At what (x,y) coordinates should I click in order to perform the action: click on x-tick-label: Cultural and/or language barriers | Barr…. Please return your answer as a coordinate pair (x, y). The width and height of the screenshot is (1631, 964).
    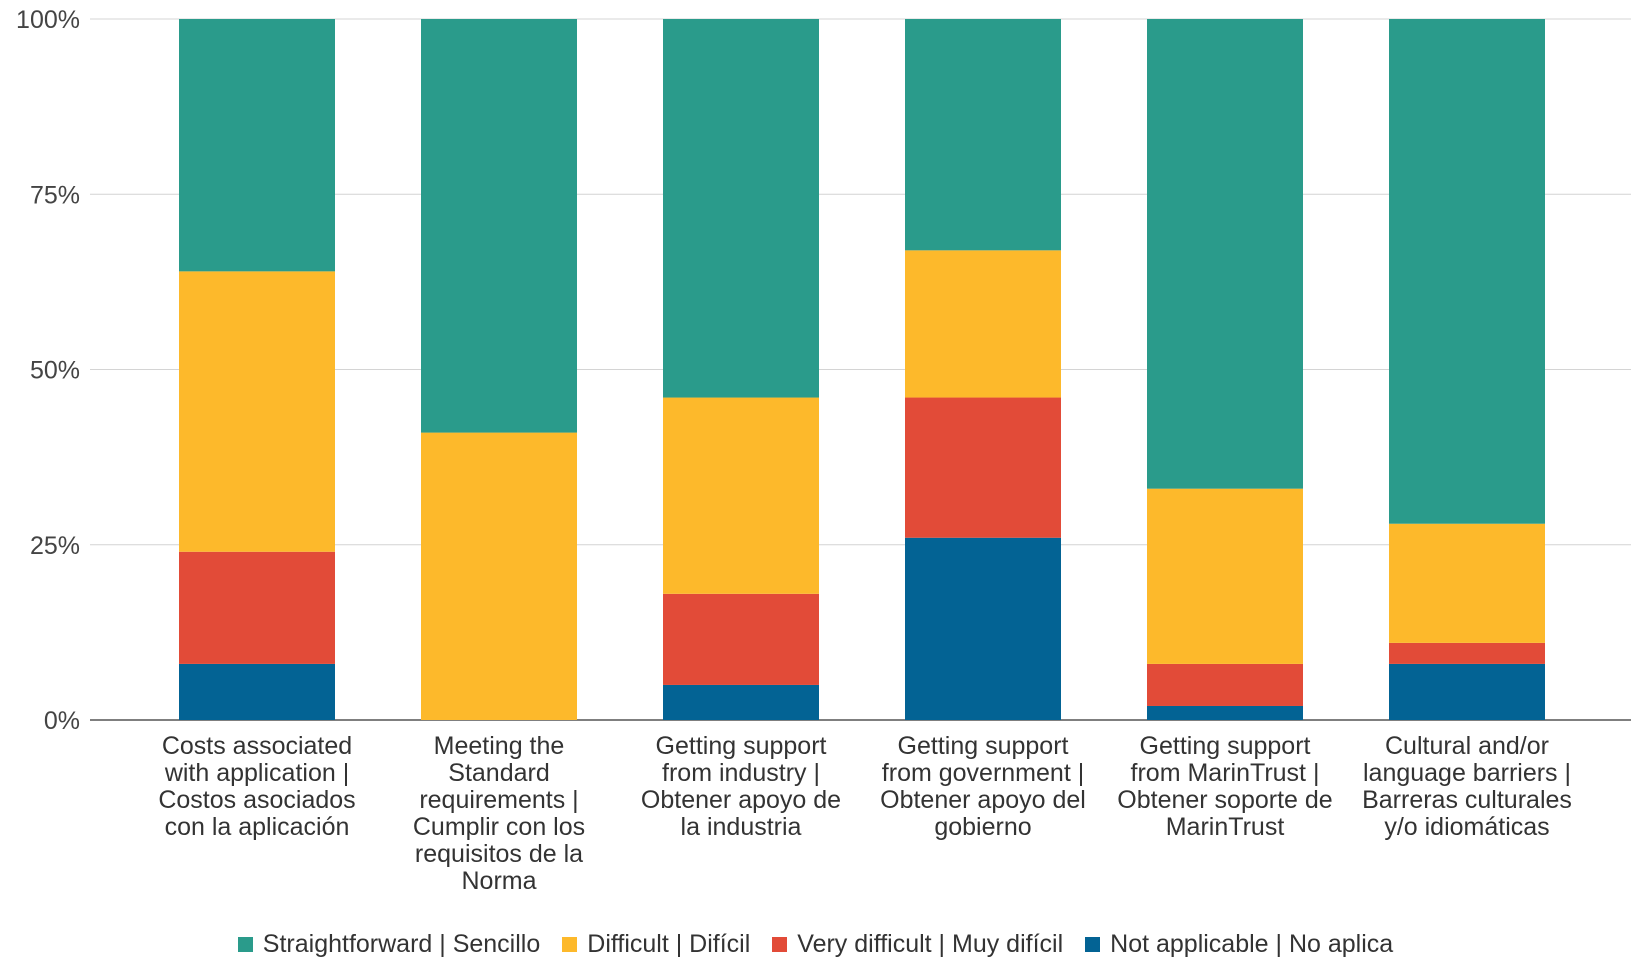
    Looking at the image, I should click on (1467, 786).